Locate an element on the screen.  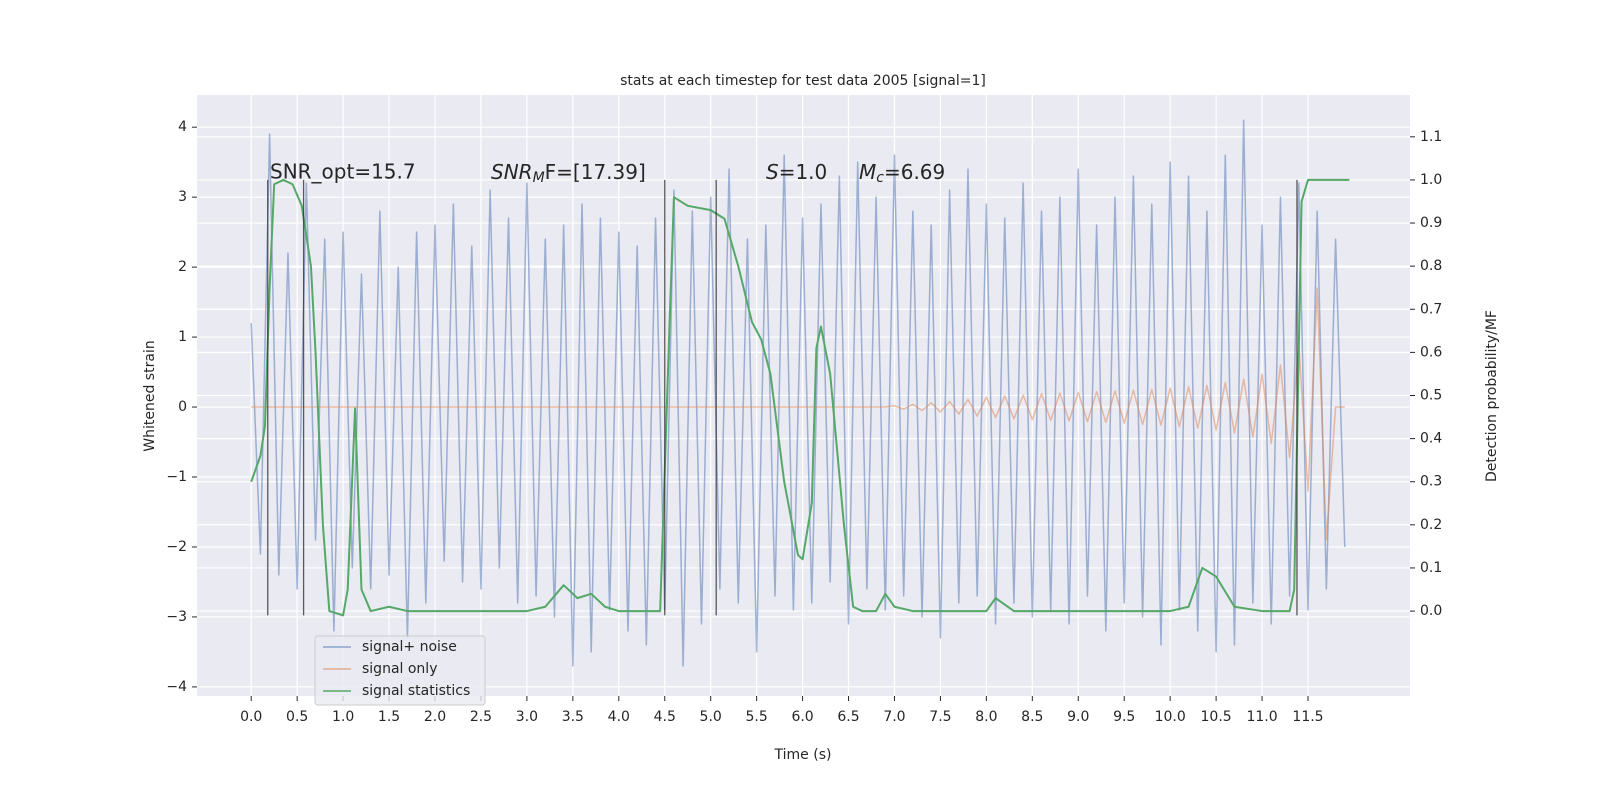
annotation-part: c is located at coordinates (880, 178).